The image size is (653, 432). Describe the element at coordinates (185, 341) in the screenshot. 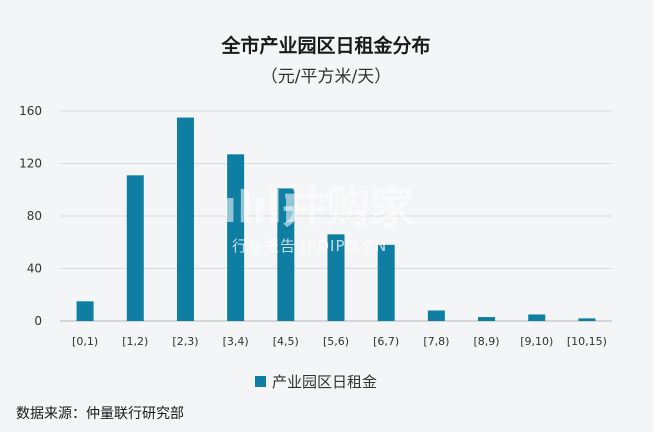

I see `x-category-label: [2,3)` at that location.